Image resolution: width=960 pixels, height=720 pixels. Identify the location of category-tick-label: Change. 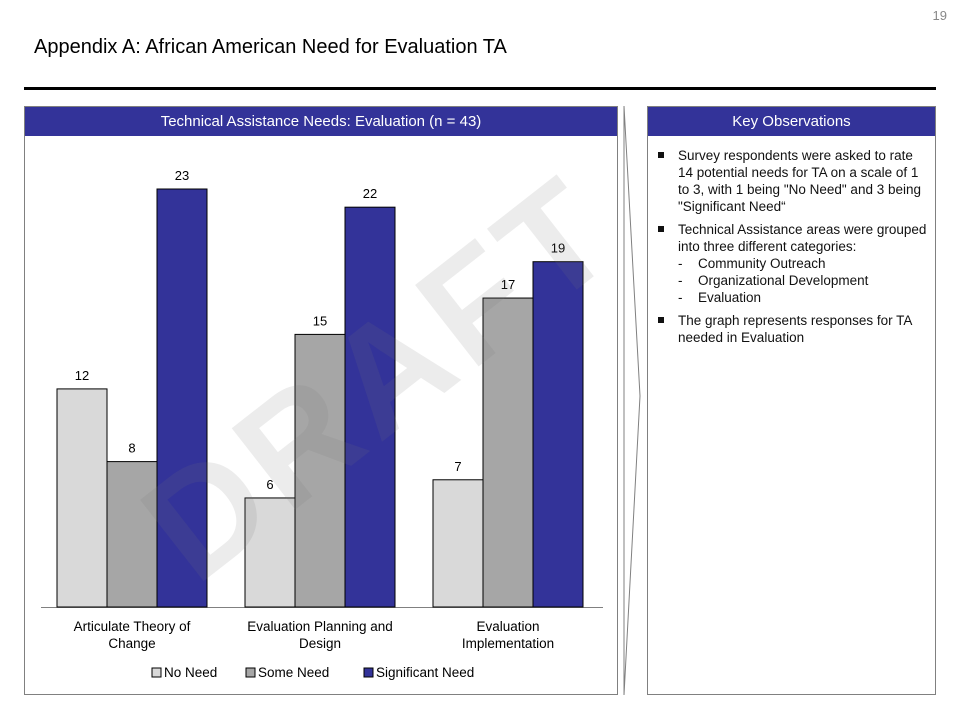
(131, 643).